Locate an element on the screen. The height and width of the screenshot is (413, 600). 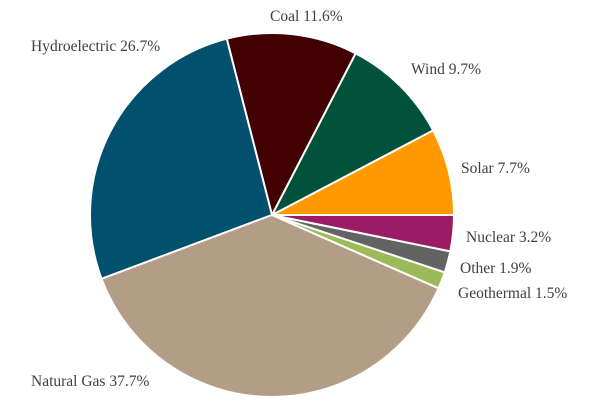
label-solar: Solar 7.7% is located at coordinates (495, 168).